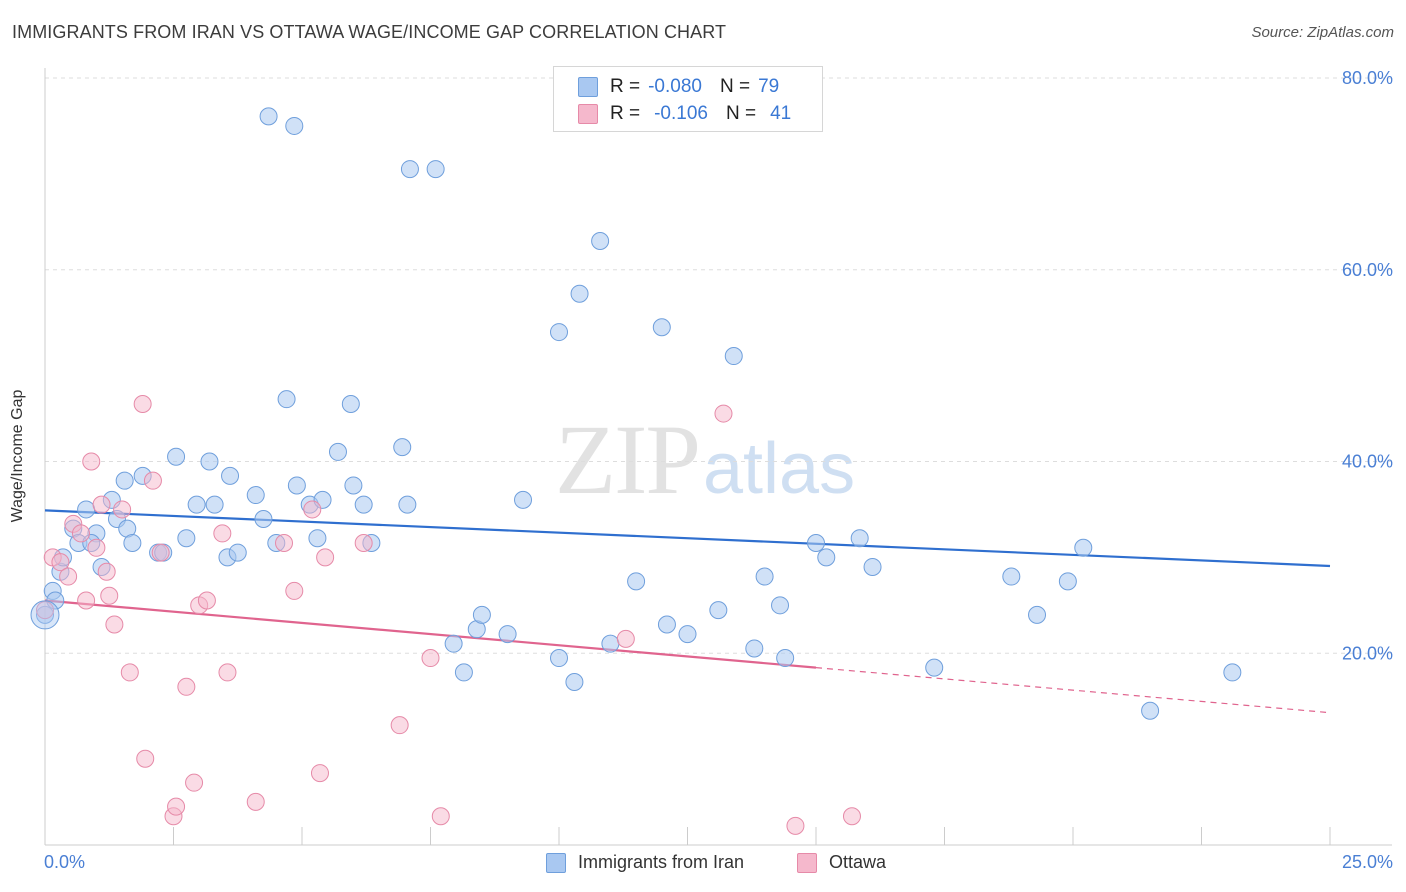  What do you see at coordinates (1367, 862) in the screenshot?
I see `x-tick-label: 25.0%` at bounding box center [1367, 862].